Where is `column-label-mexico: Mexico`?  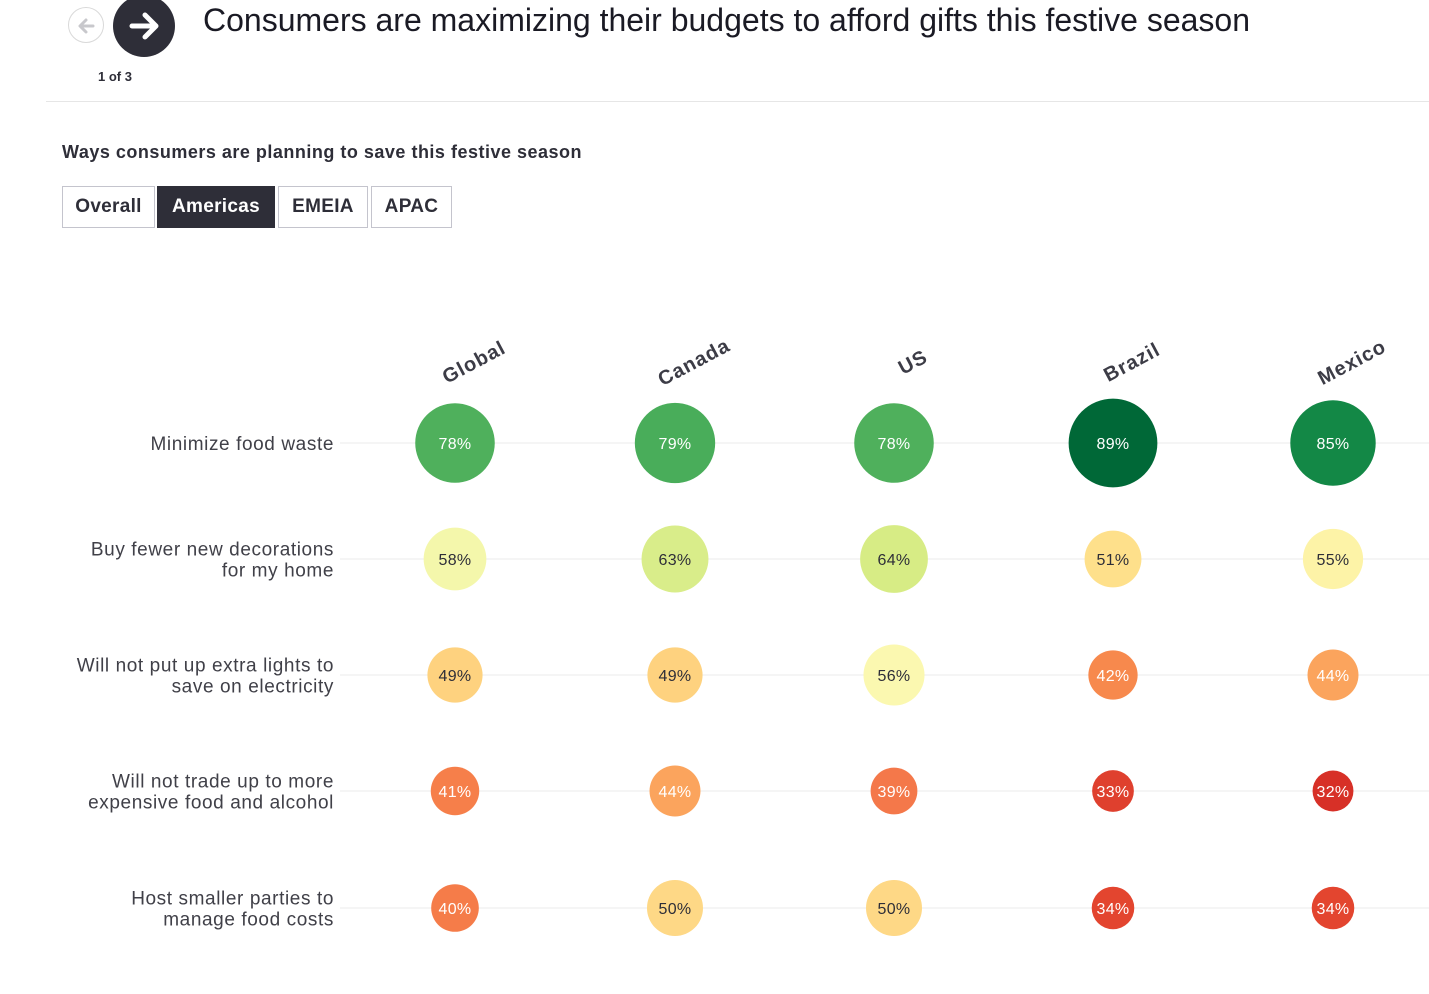
column-label-mexico: Mexico is located at coordinates (1352, 363).